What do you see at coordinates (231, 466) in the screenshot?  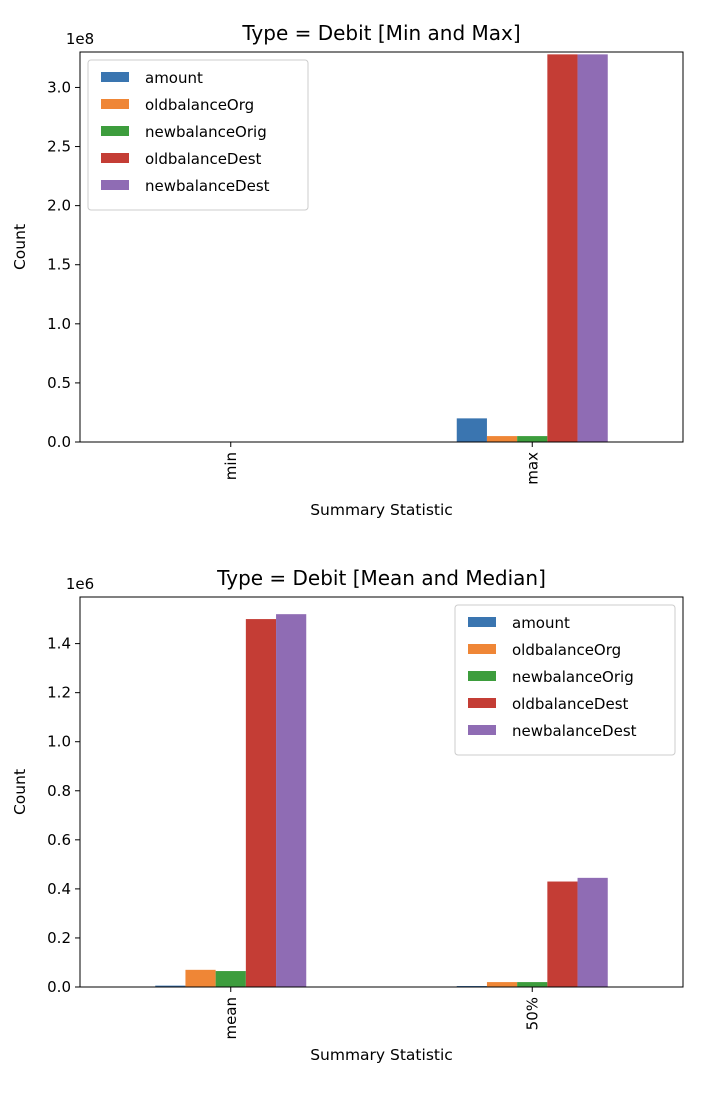 I see `x-tick-label: min` at bounding box center [231, 466].